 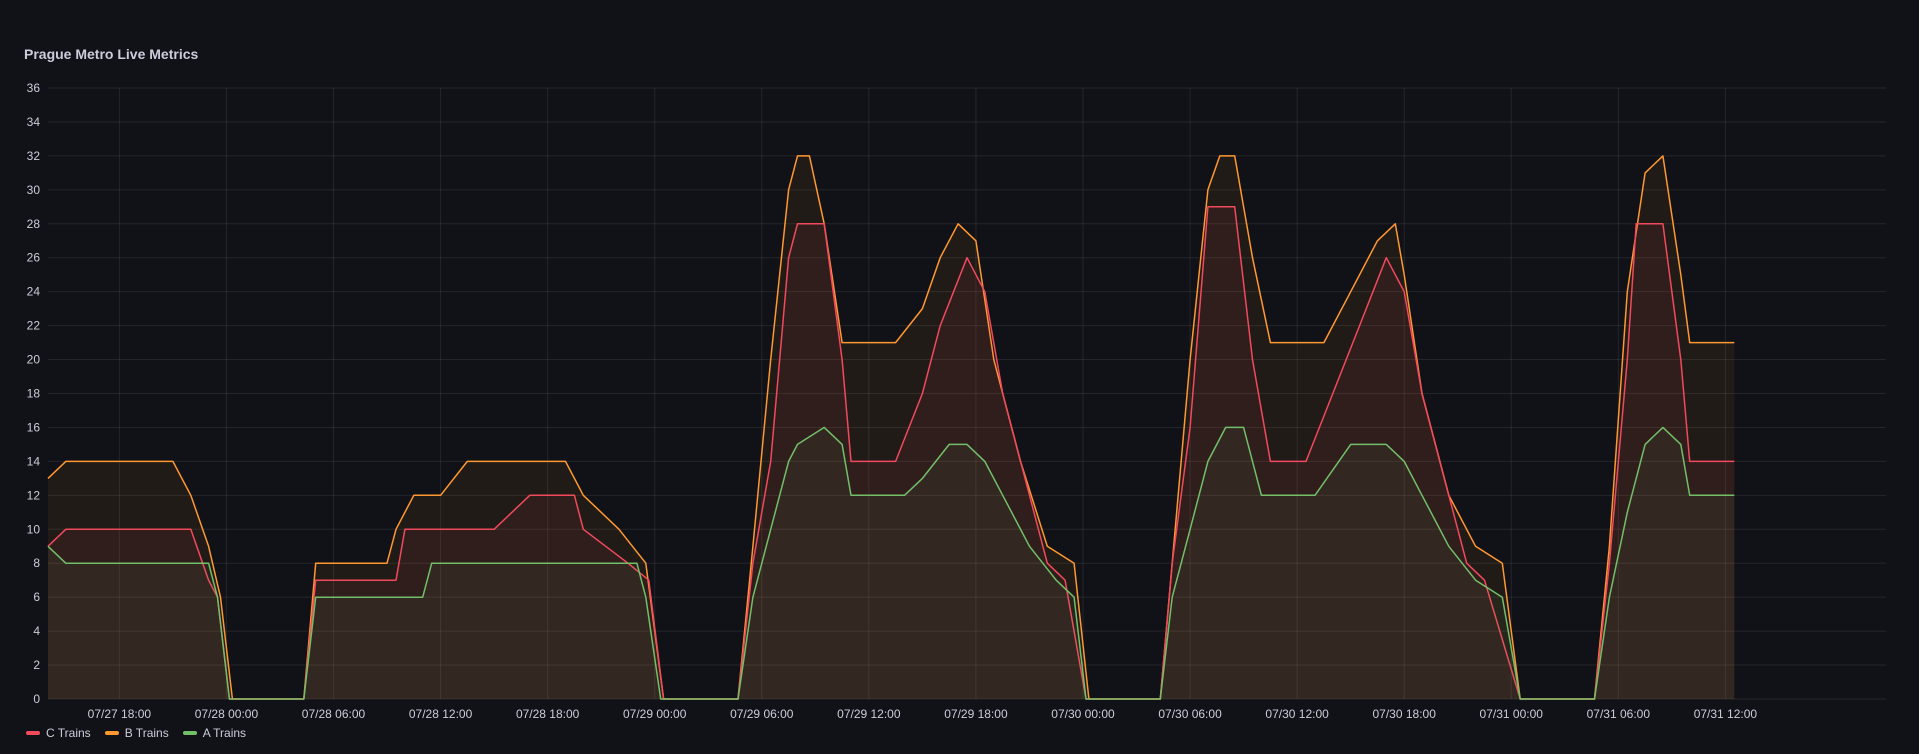 I want to click on x-tick-label: 07/31 00:00, so click(x=1512, y=714).